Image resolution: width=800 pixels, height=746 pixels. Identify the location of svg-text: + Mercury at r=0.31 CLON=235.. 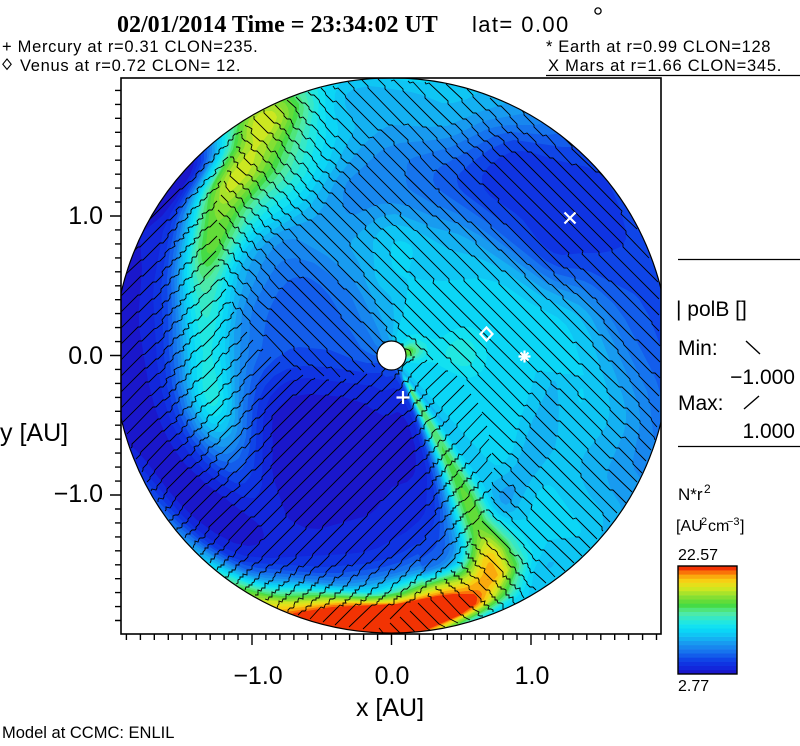
(130, 47).